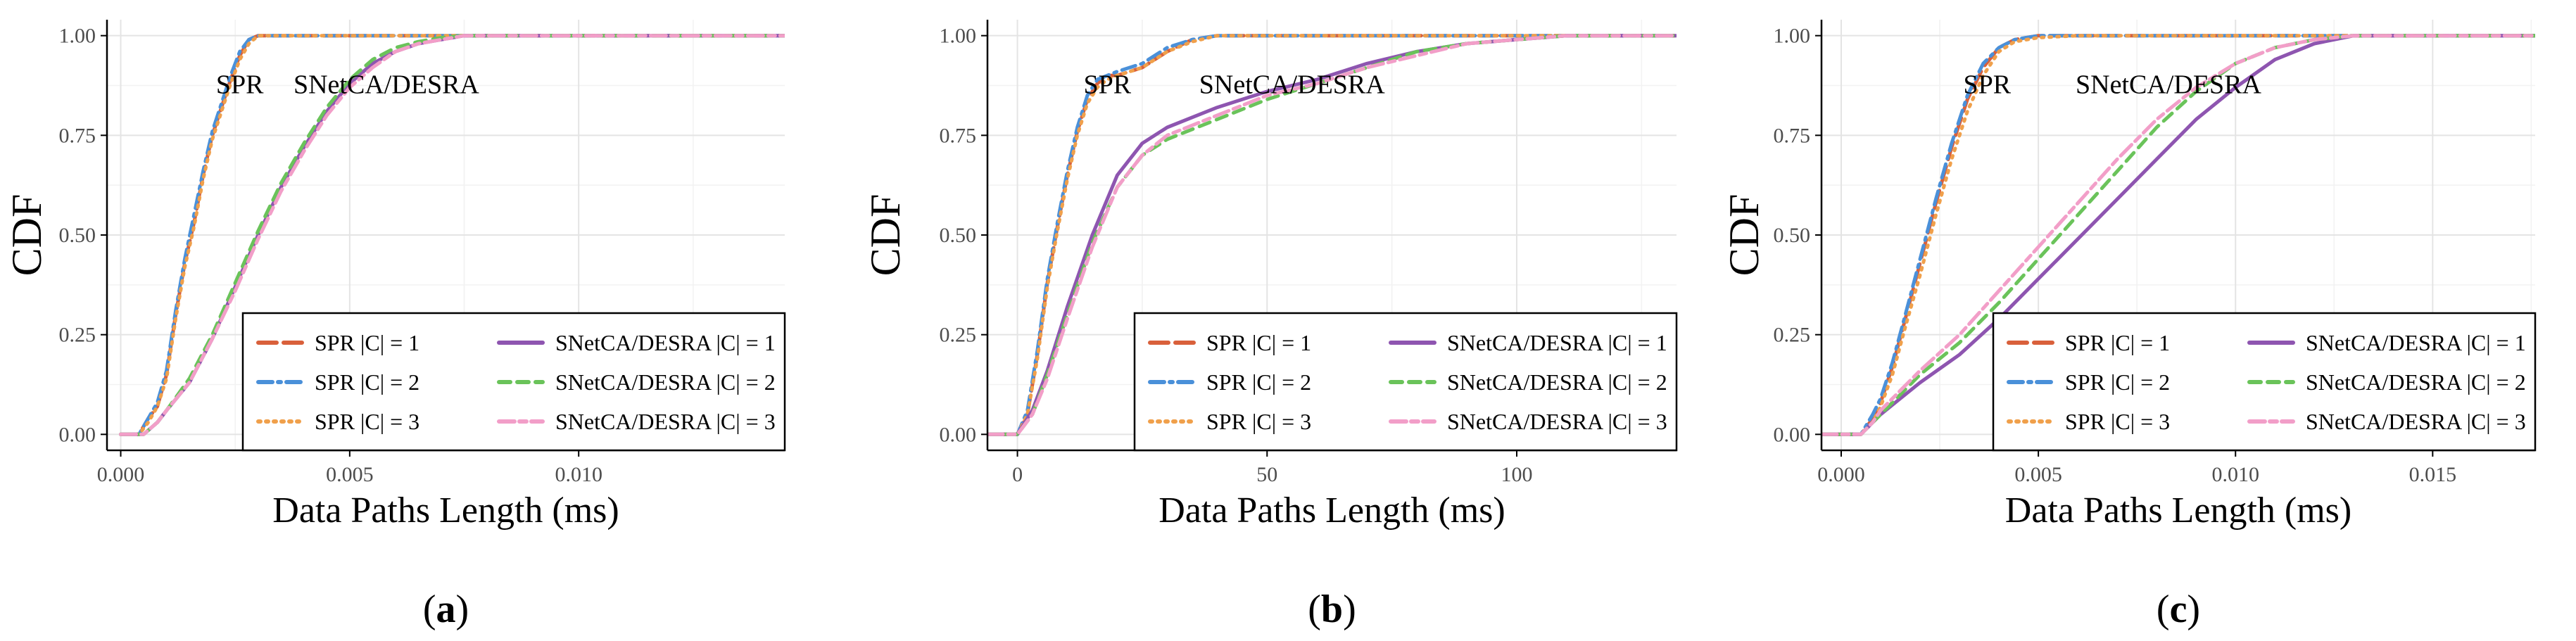 Image resolution: width=2576 pixels, height=641 pixels. I want to click on x-tick-label: 100, so click(1516, 474).